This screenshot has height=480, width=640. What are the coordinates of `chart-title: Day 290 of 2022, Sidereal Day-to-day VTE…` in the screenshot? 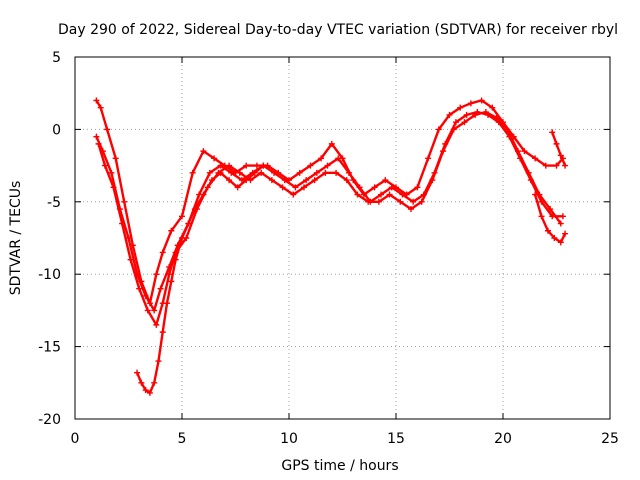 It's located at (338, 30).